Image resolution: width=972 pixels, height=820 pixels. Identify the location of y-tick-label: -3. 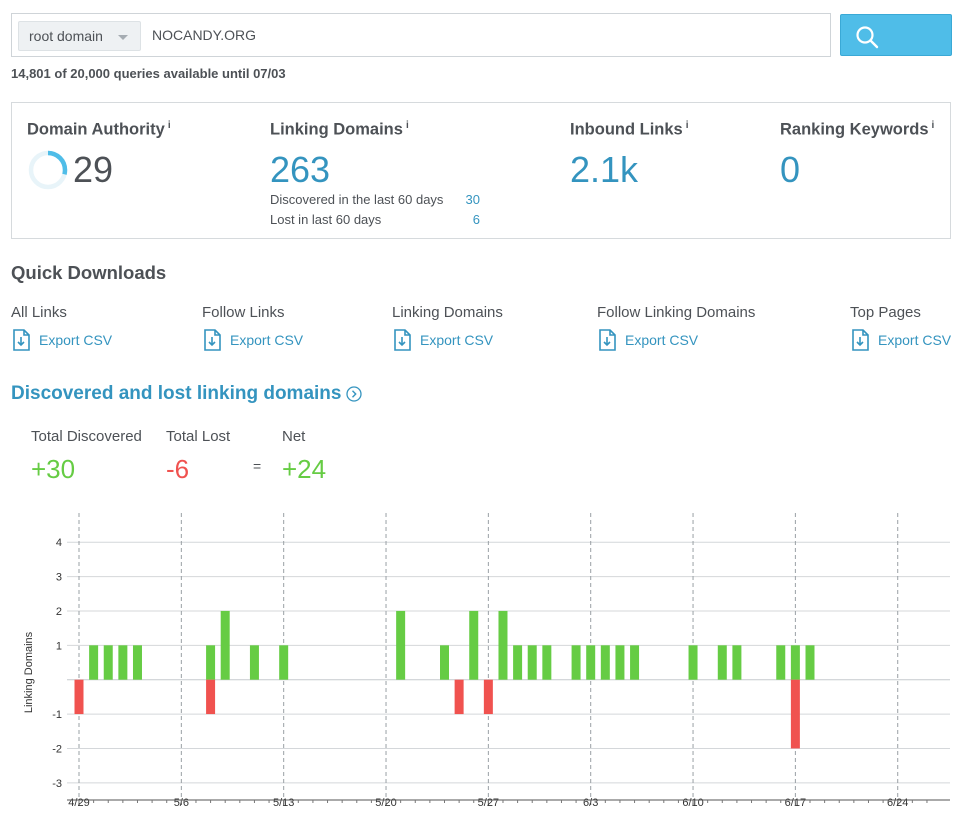
(57, 784).